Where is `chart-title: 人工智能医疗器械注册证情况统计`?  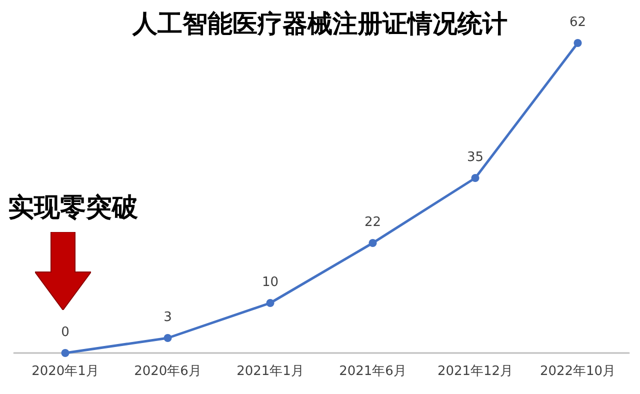
chart-title: 人工智能医疗器械注册证情况统计 is located at coordinates (320, 23).